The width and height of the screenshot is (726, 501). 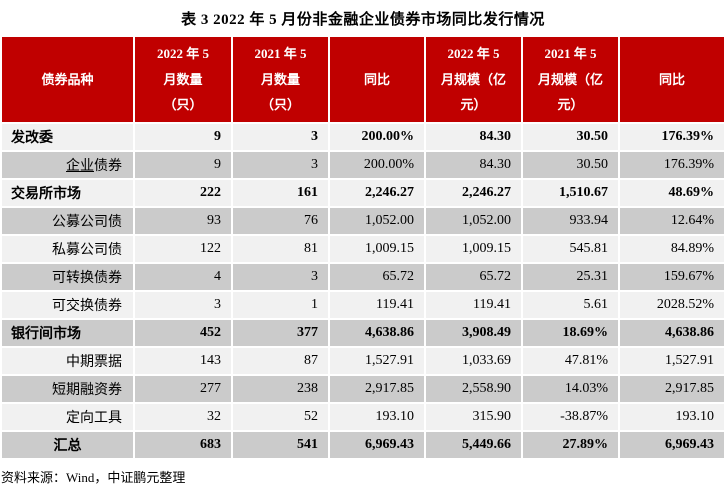 What do you see at coordinates (67, 193) in the screenshot?
I see `bond-type-cell: 交易所市场` at bounding box center [67, 193].